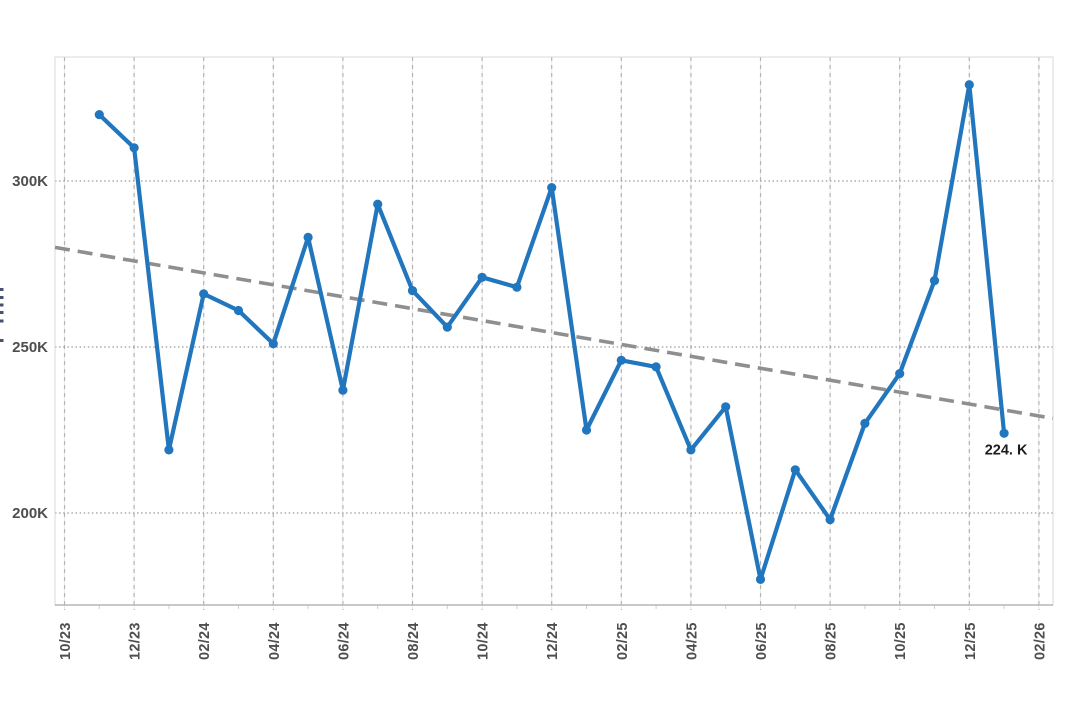 The width and height of the screenshot is (1078, 710). I want to click on x-axis-tick-label: 04/25, so click(692, 641).